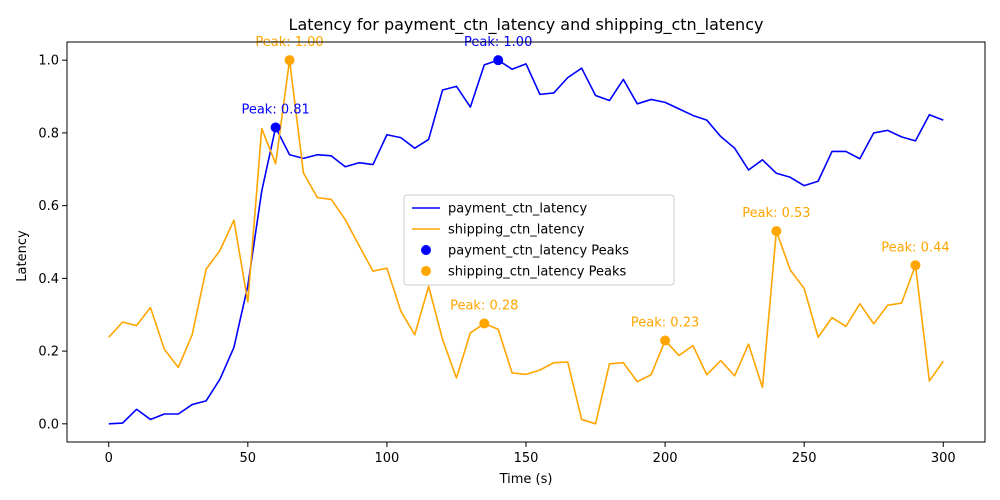 The image size is (1000, 500). I want to click on x-tick-label: 200, so click(665, 458).